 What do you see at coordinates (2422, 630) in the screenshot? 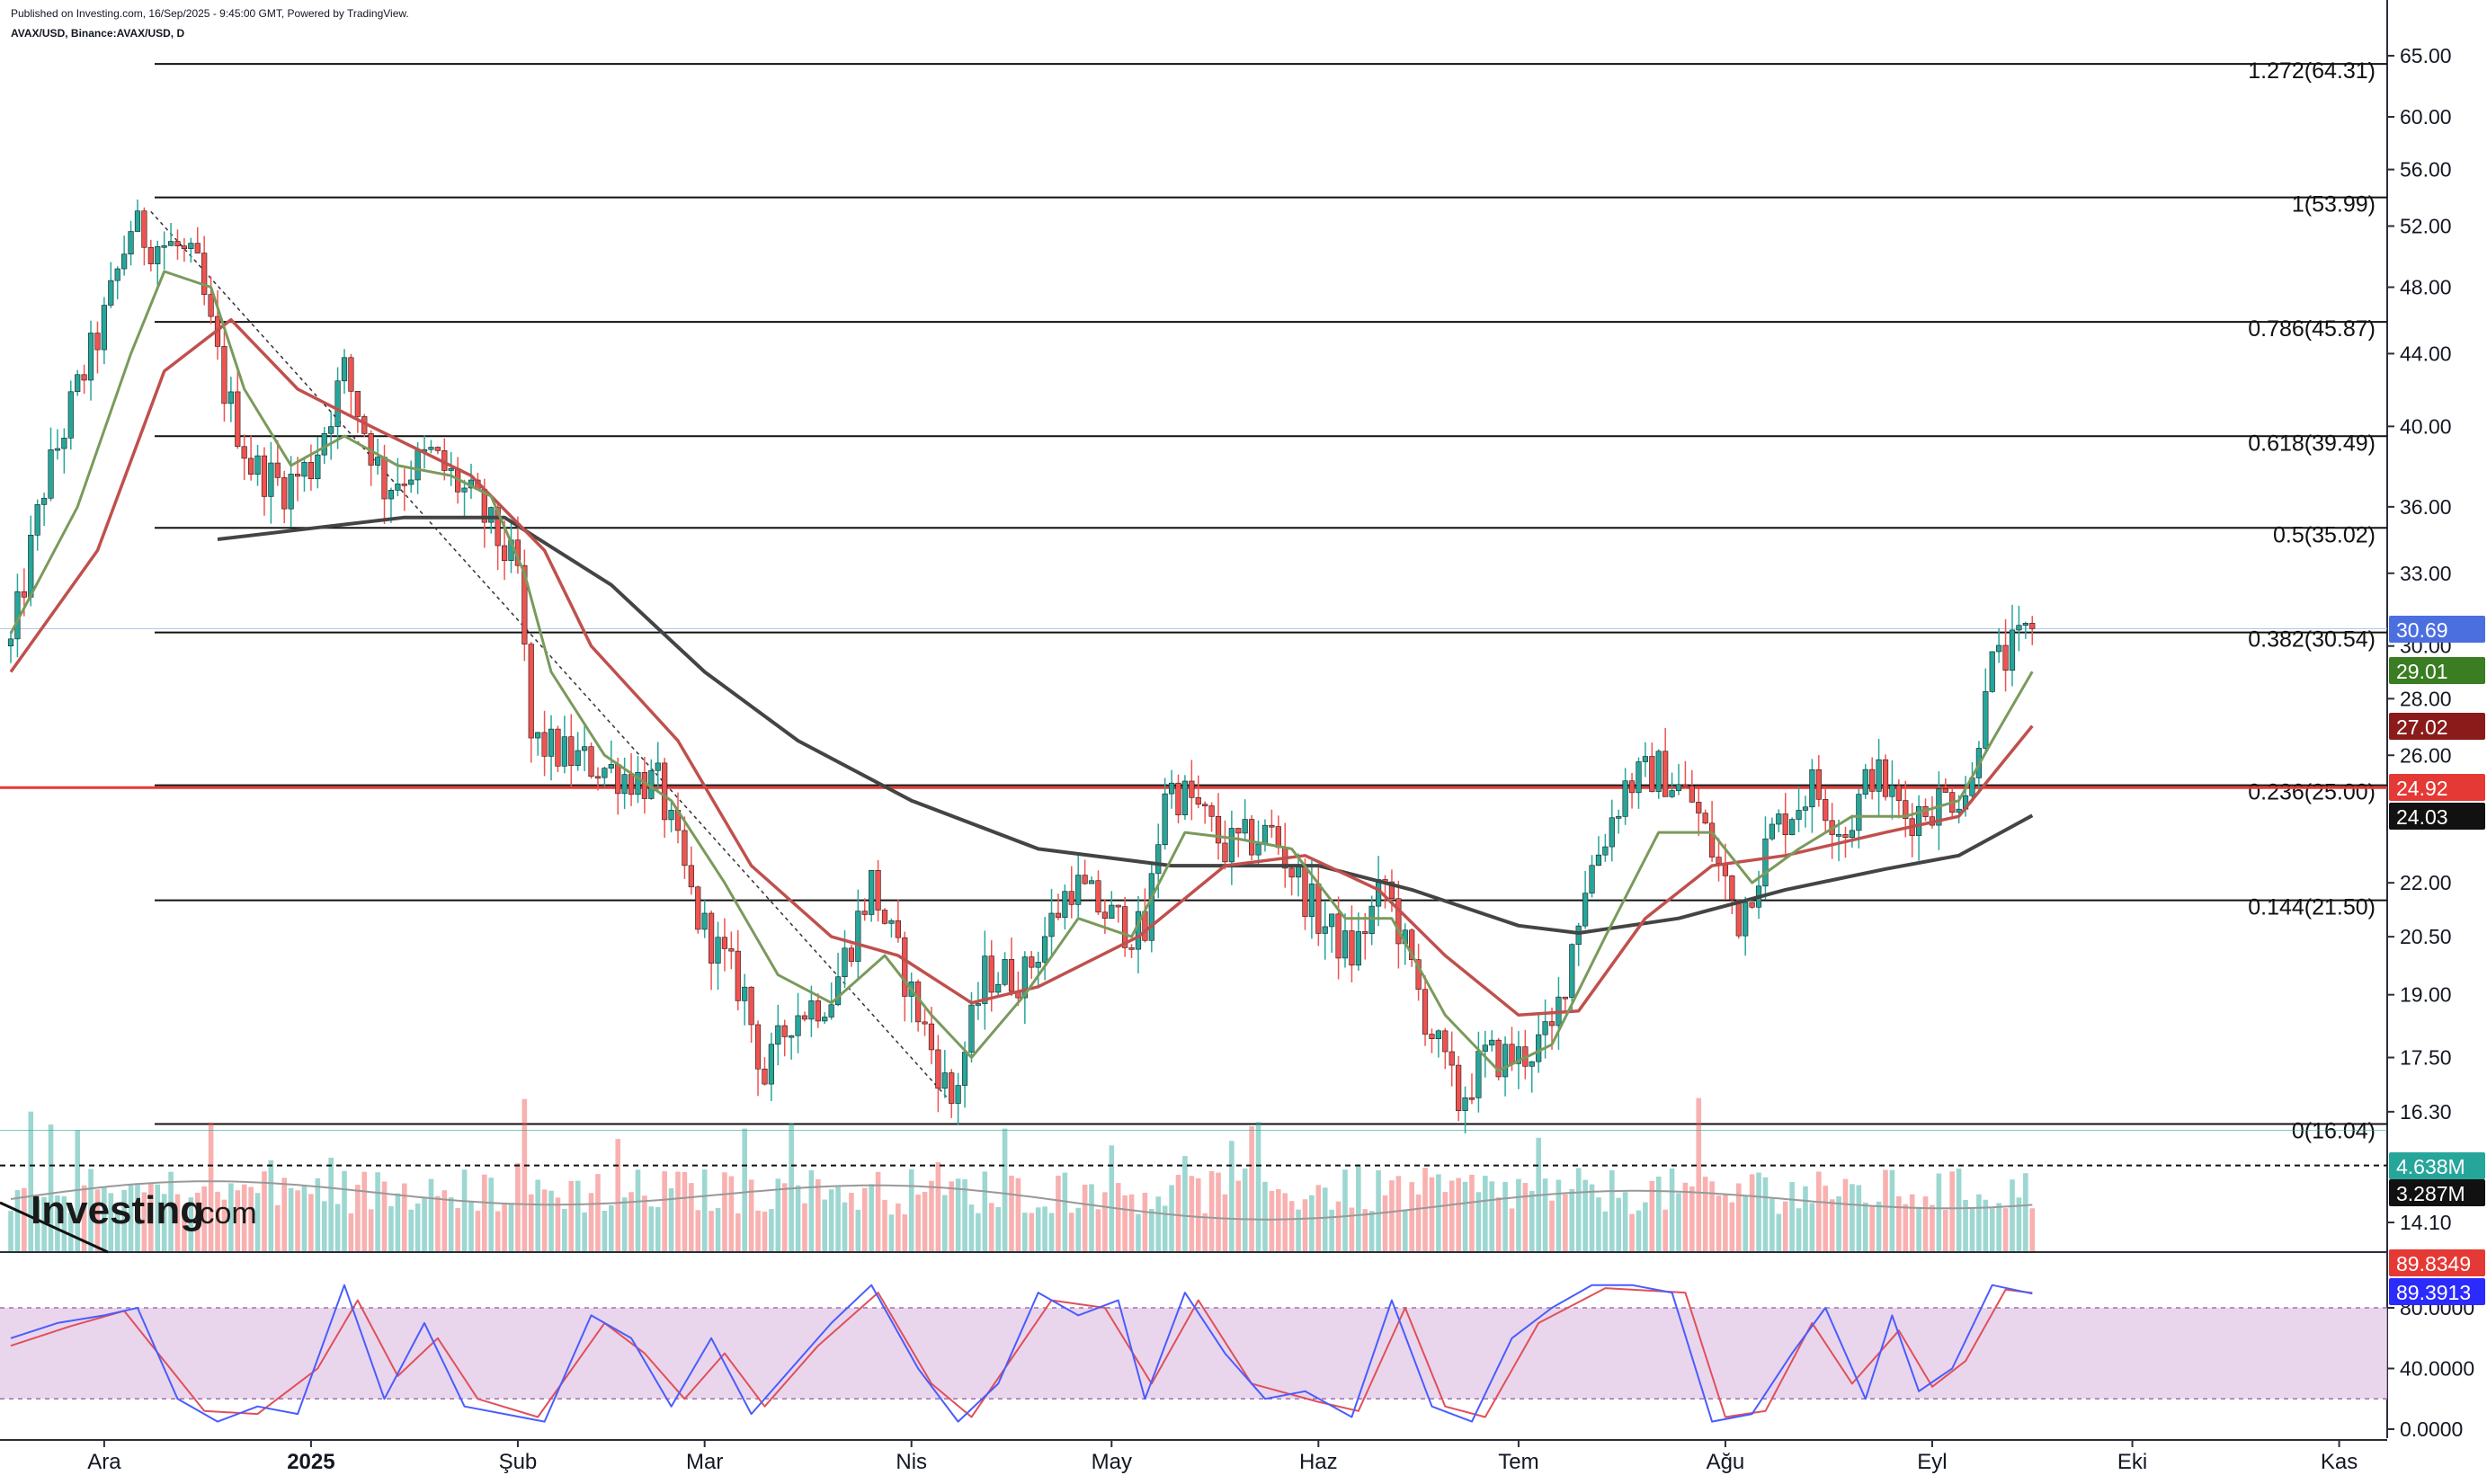
I see `price-tag-label: 30.69` at bounding box center [2422, 630].